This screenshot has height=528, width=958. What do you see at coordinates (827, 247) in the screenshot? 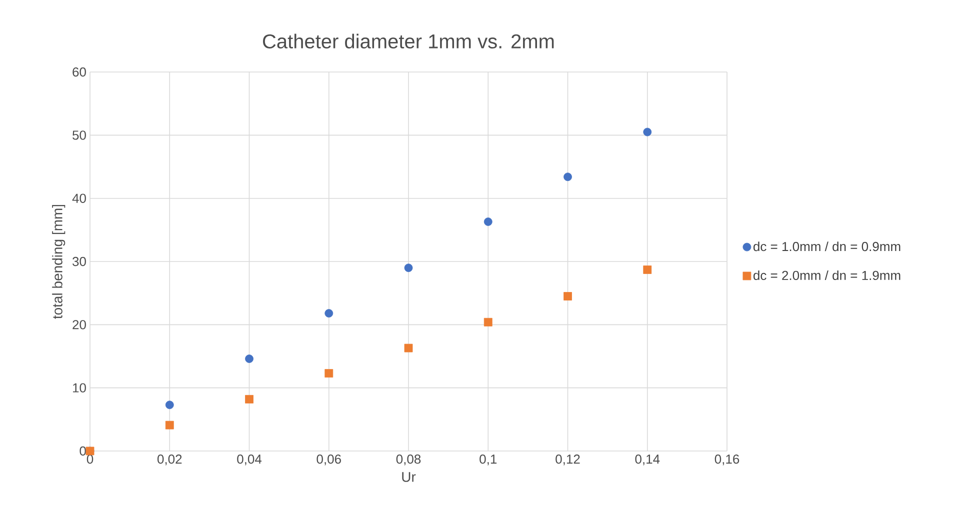
I see `legend-label: dc = 1.0mm / dn = 0.9mm` at bounding box center [827, 247].